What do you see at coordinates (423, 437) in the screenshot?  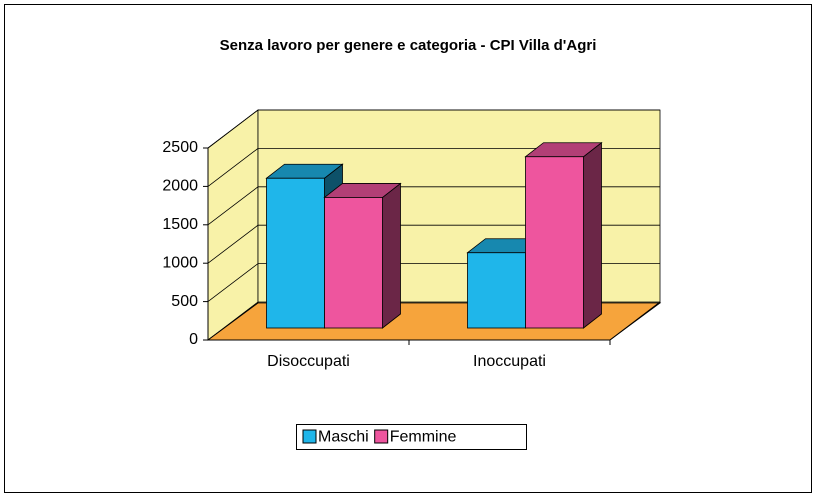 I see `legend-label: Femmine` at bounding box center [423, 437].